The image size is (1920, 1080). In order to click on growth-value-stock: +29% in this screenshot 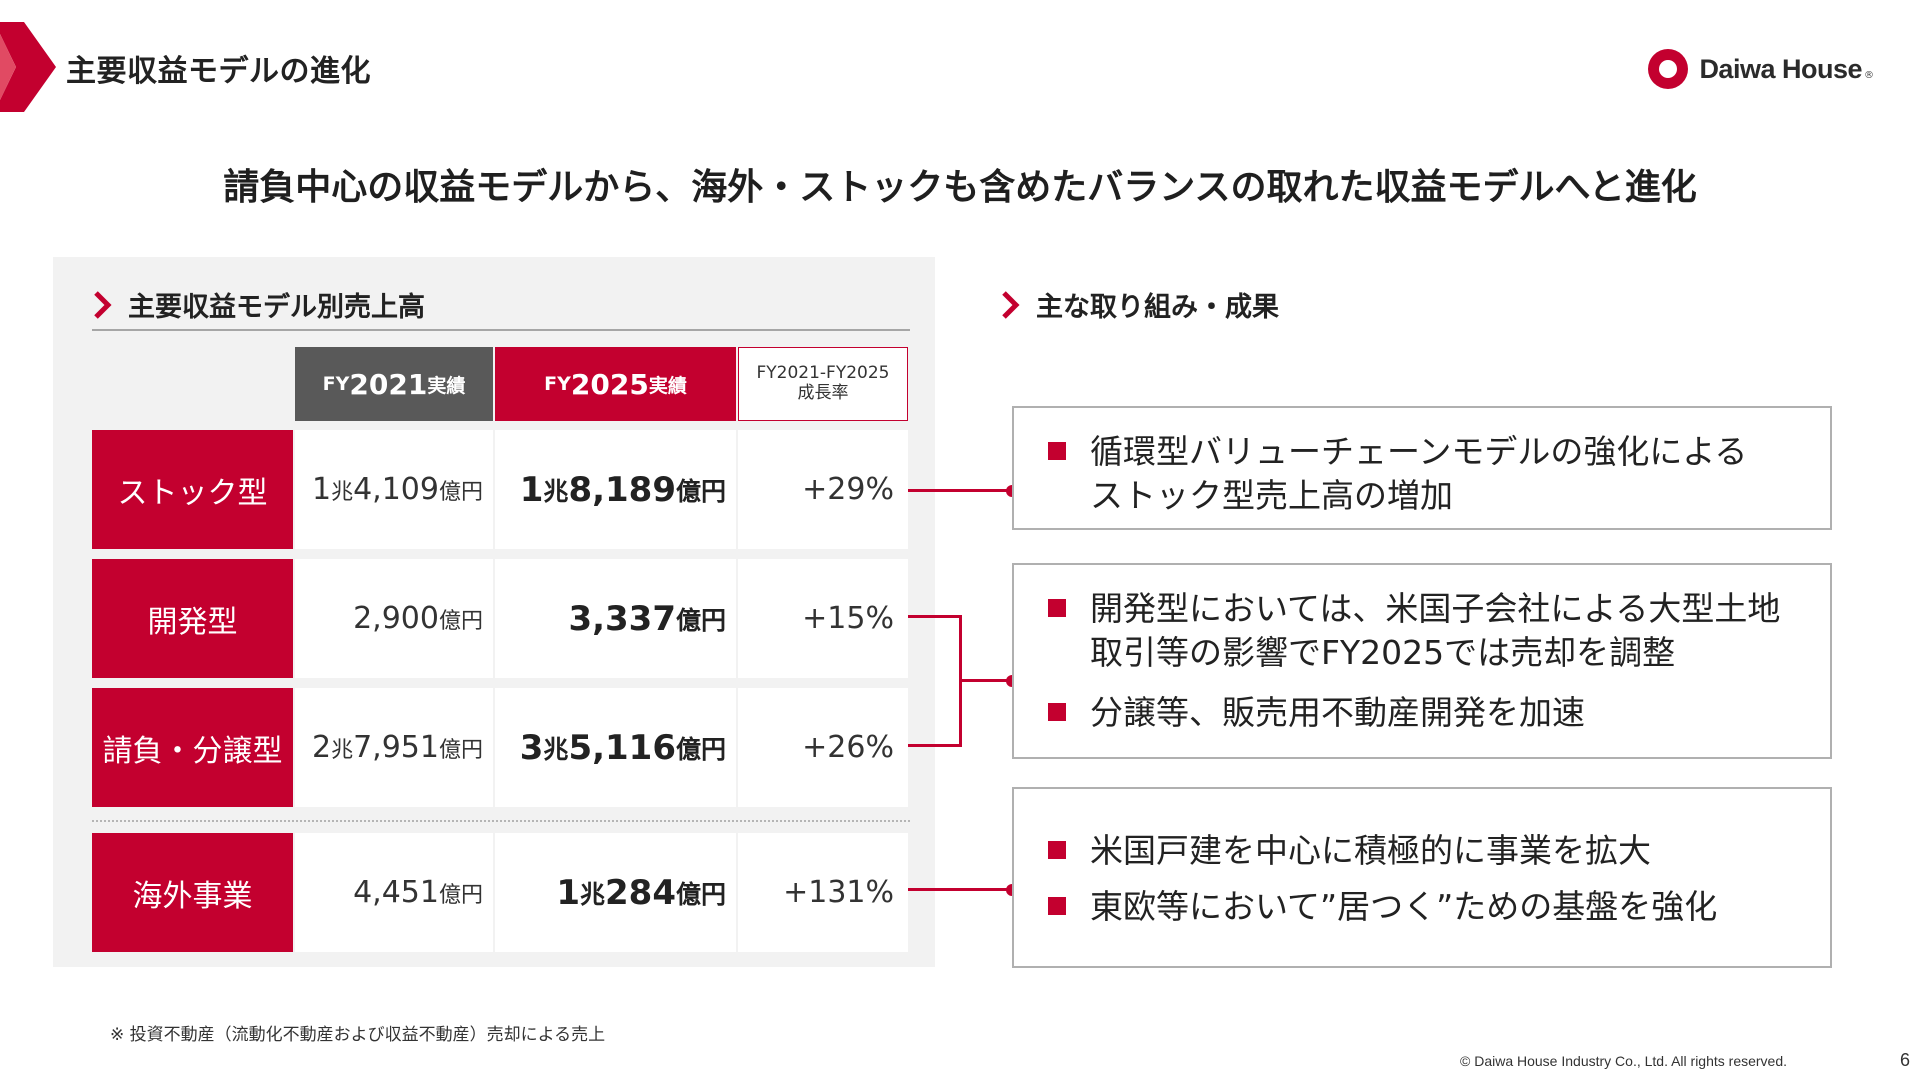, I will do `click(823, 489)`.